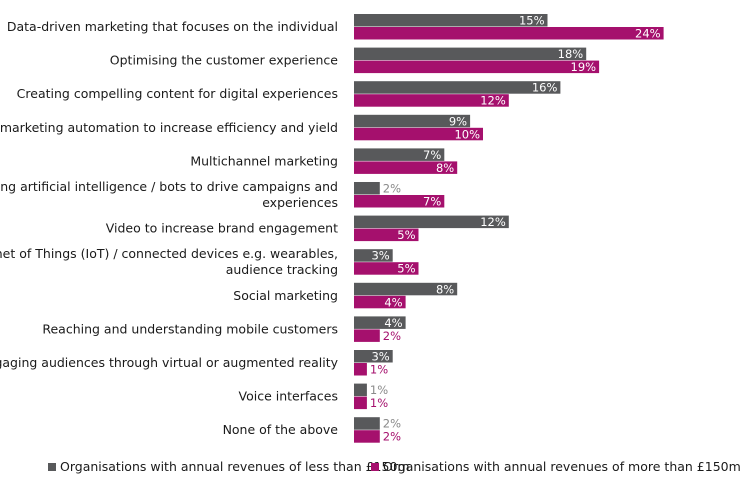  I want to click on value-label-under-150m: 15%, so click(532, 21).